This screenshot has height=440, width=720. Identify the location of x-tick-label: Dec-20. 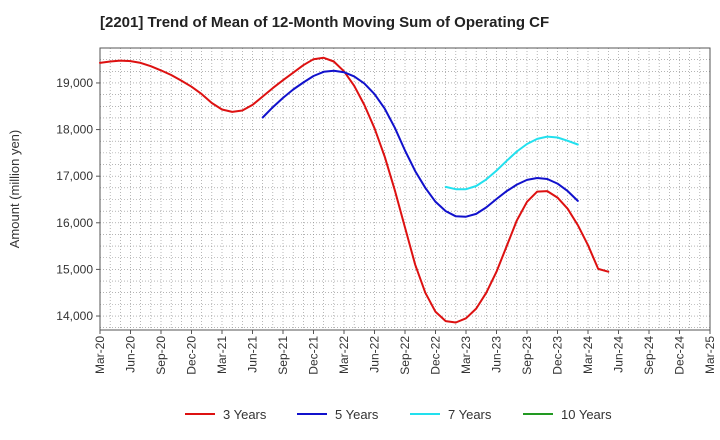
(192, 355).